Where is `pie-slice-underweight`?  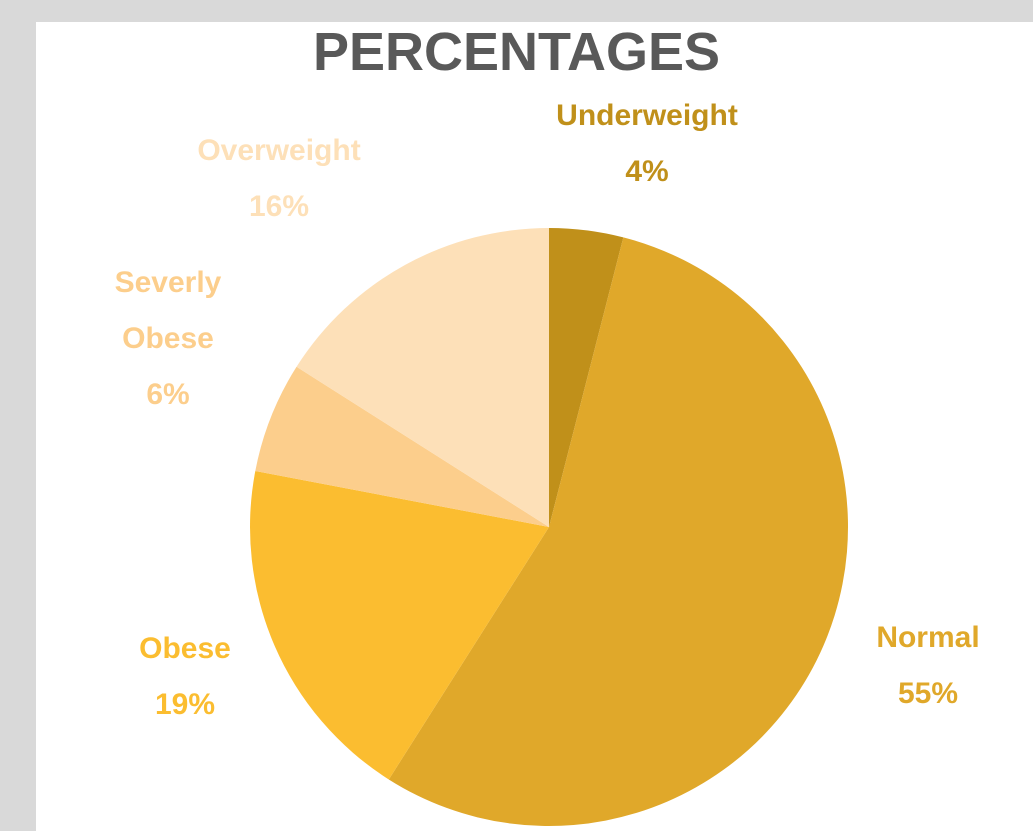
pie-slice-underweight is located at coordinates (586, 377).